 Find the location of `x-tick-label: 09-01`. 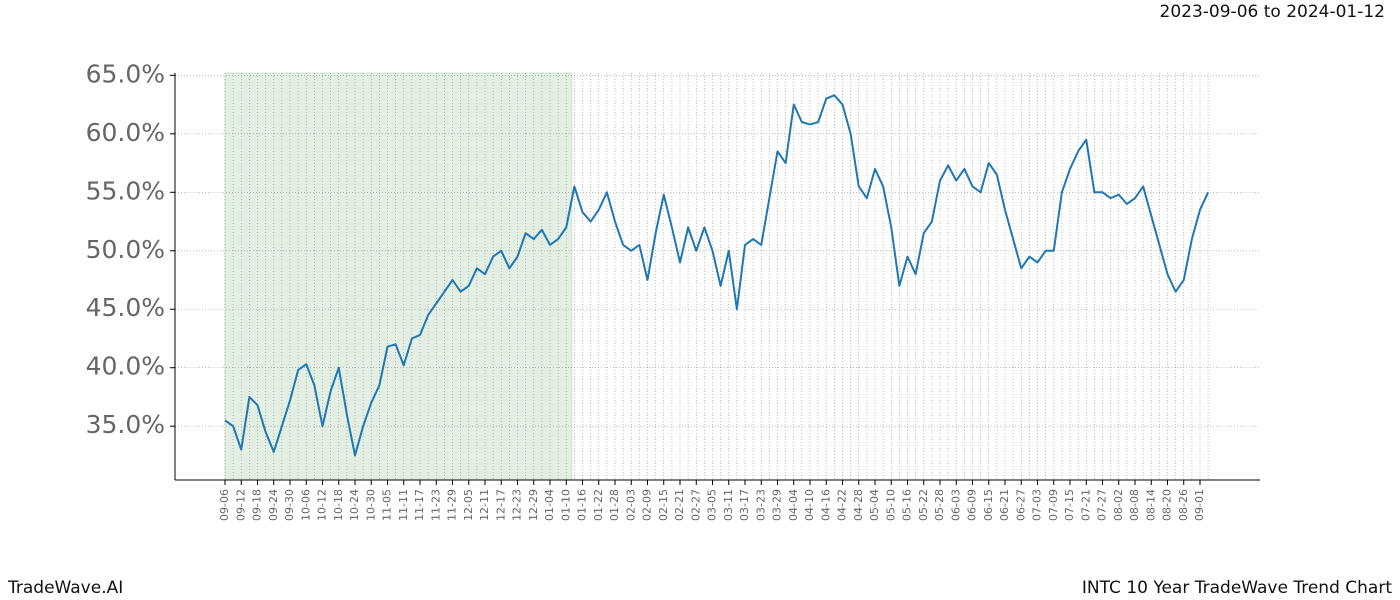

x-tick-label: 09-01 is located at coordinates (1199, 505).